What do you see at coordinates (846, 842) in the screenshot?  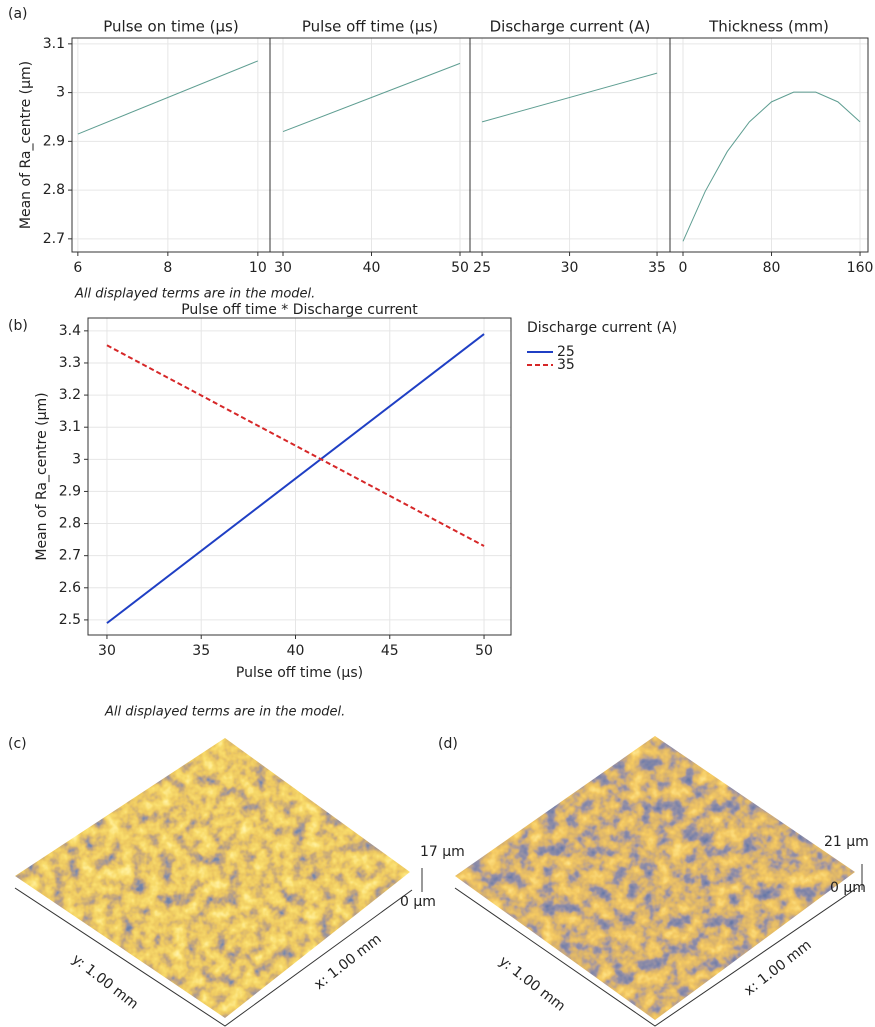 I see `z-top-label: 21 µm` at bounding box center [846, 842].